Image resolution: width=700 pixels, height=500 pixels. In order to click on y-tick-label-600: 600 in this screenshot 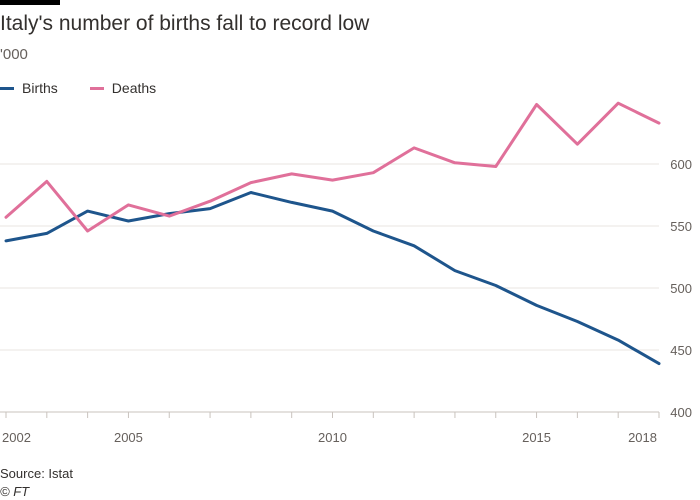, I will do `click(681, 164)`.